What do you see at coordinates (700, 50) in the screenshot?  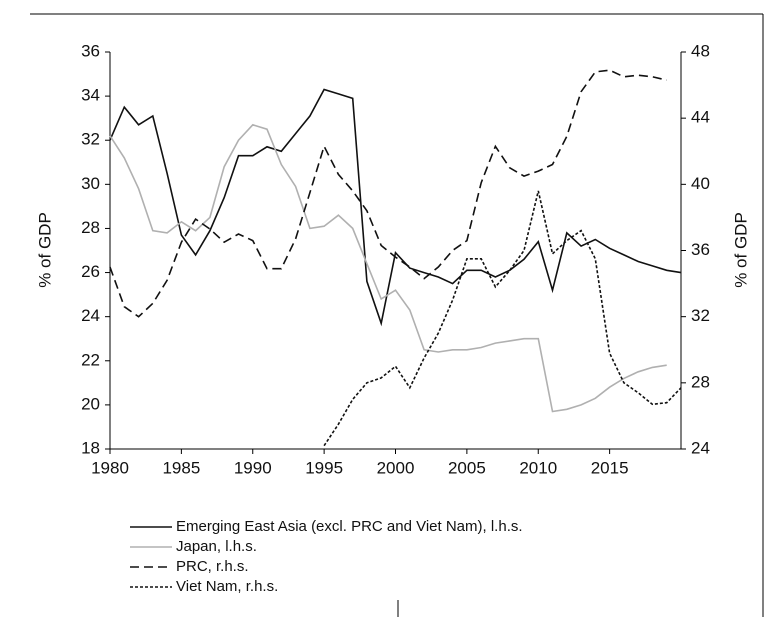 I see `y2-tick-label: 48` at bounding box center [700, 50].